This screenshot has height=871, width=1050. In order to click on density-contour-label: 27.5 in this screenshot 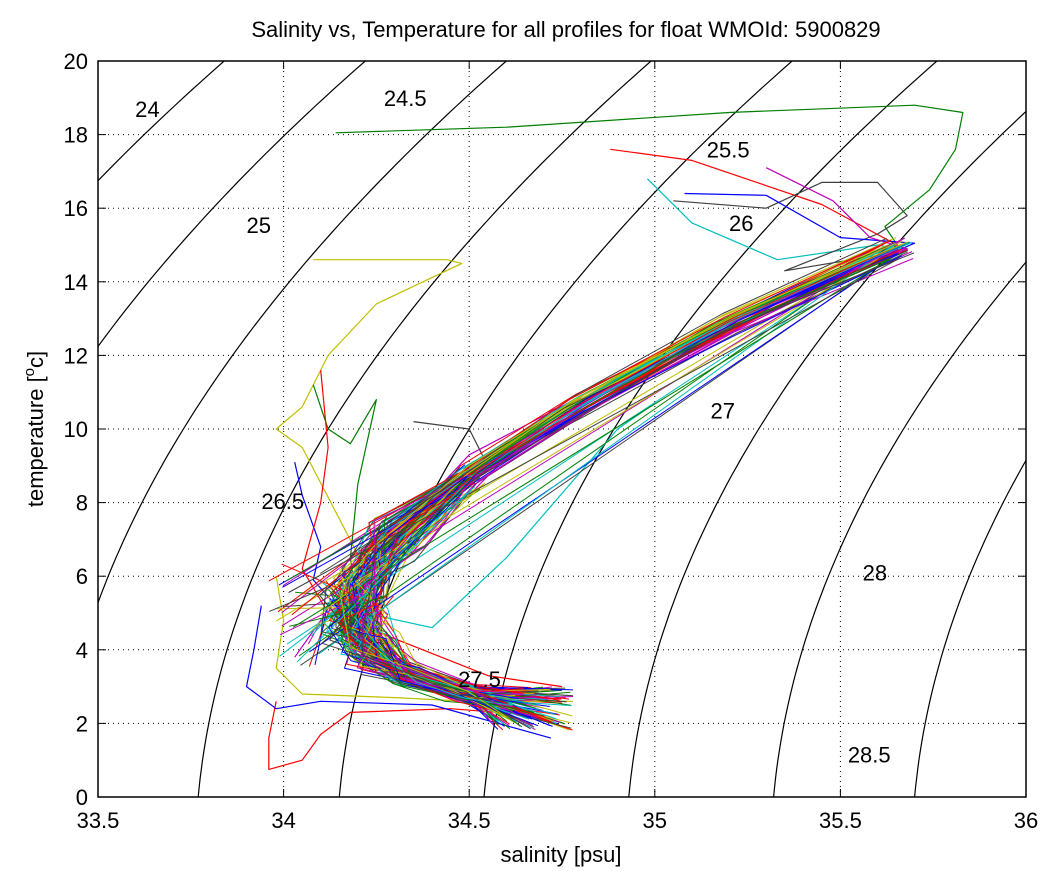, I will do `click(479, 679)`.